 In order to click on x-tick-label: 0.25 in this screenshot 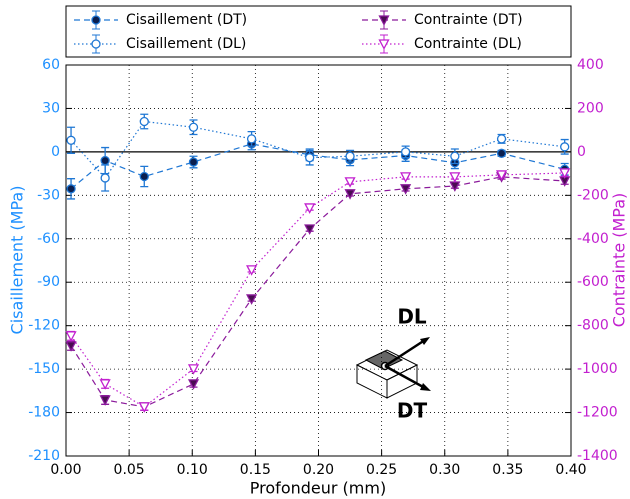, I will do `click(381, 470)`.